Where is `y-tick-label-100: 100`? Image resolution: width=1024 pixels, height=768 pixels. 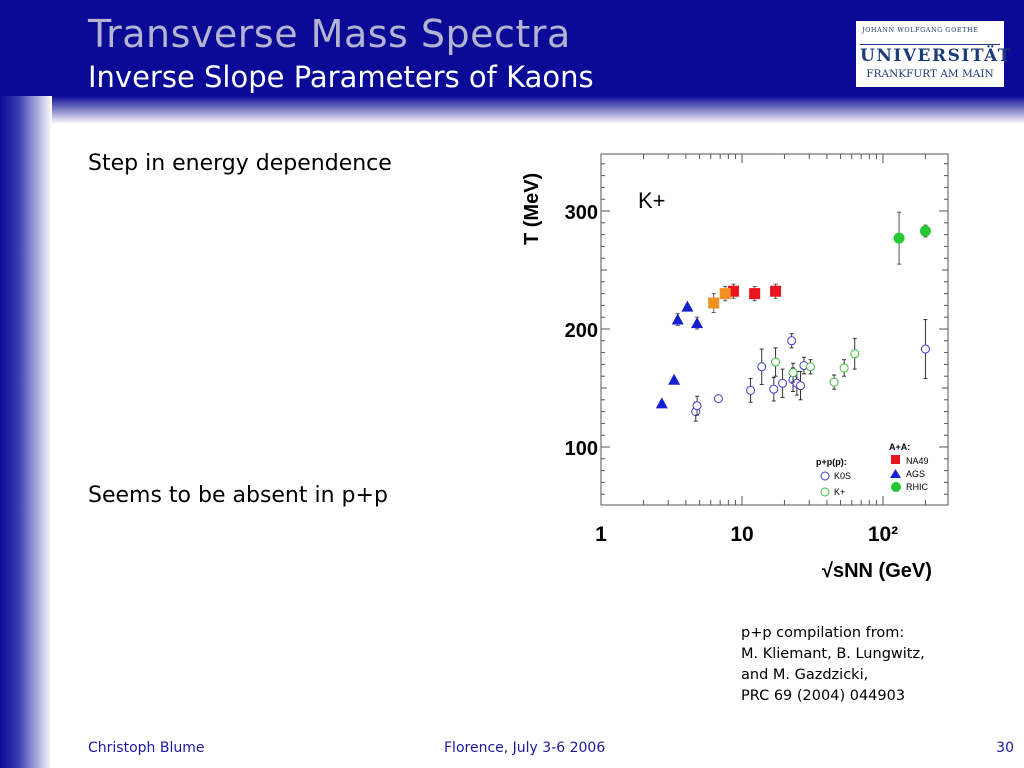
y-tick-label-100: 100 is located at coordinates (581, 449).